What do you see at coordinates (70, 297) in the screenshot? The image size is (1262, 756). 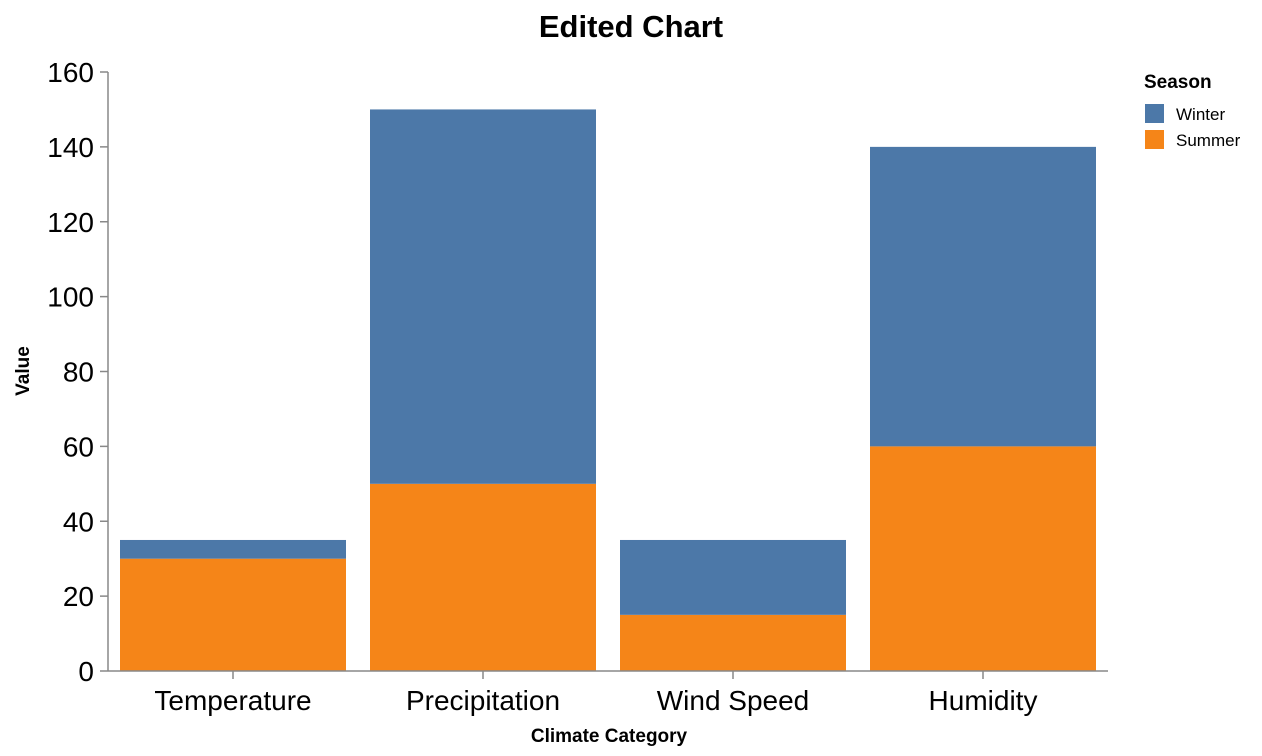 I see `y-tick-label-100: 100` at bounding box center [70, 297].